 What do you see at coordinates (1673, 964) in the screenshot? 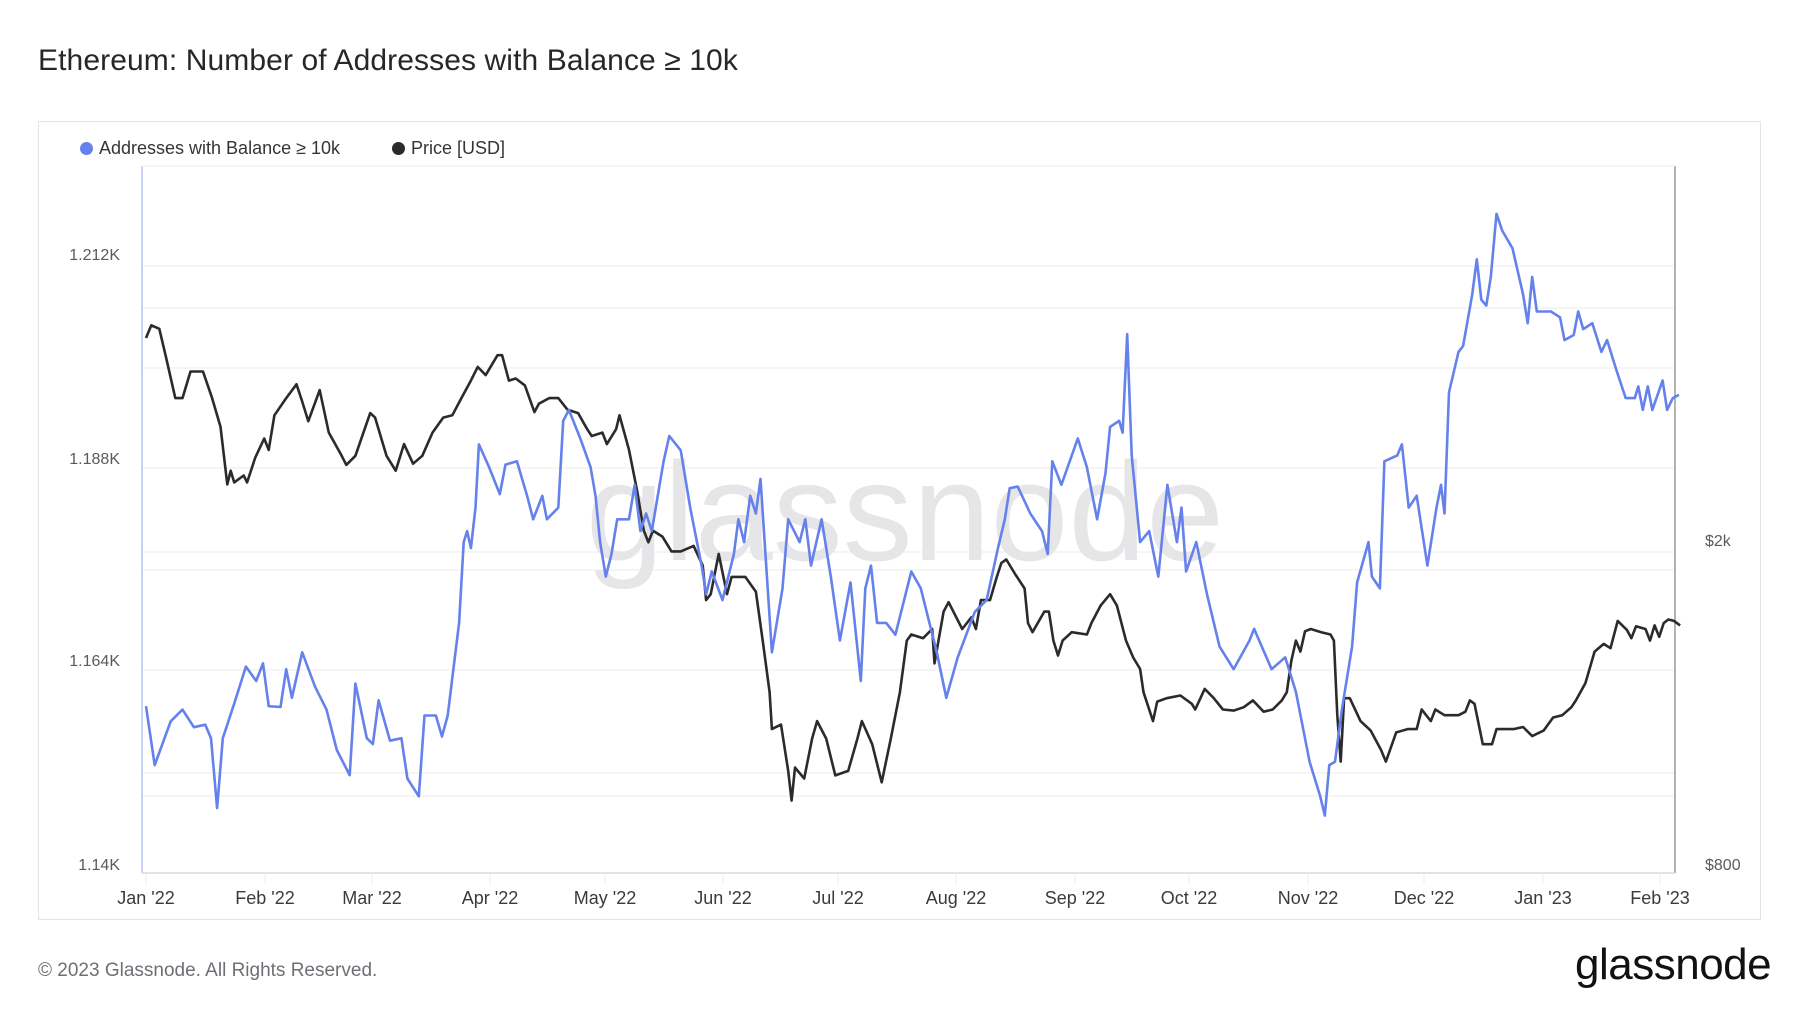
I see `glassnode-logo: glassnode` at bounding box center [1673, 964].